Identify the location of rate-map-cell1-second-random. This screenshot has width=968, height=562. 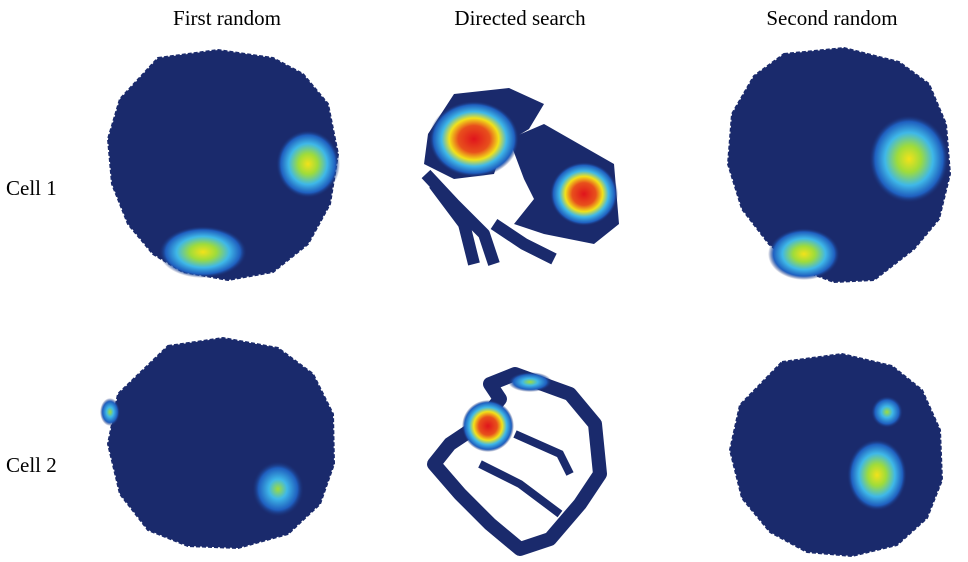
(839, 165).